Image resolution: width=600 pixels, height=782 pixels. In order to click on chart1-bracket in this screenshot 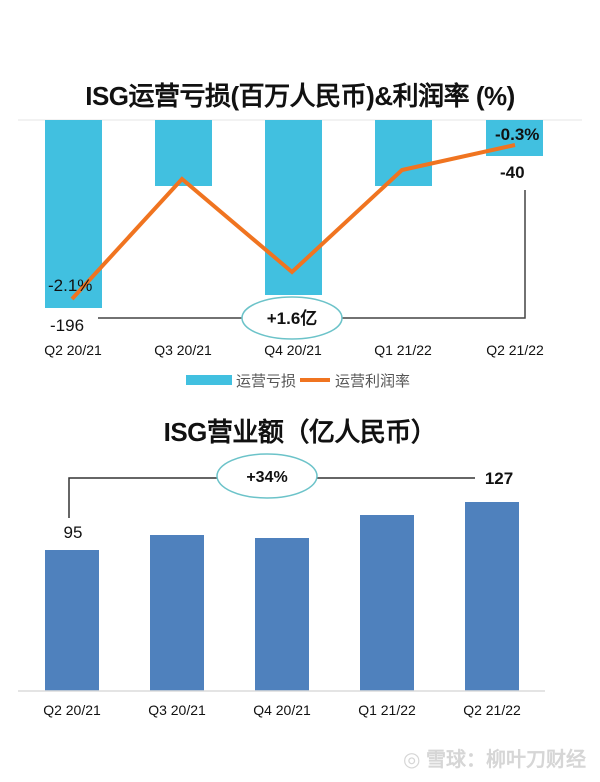, I will do `click(312, 254)`.